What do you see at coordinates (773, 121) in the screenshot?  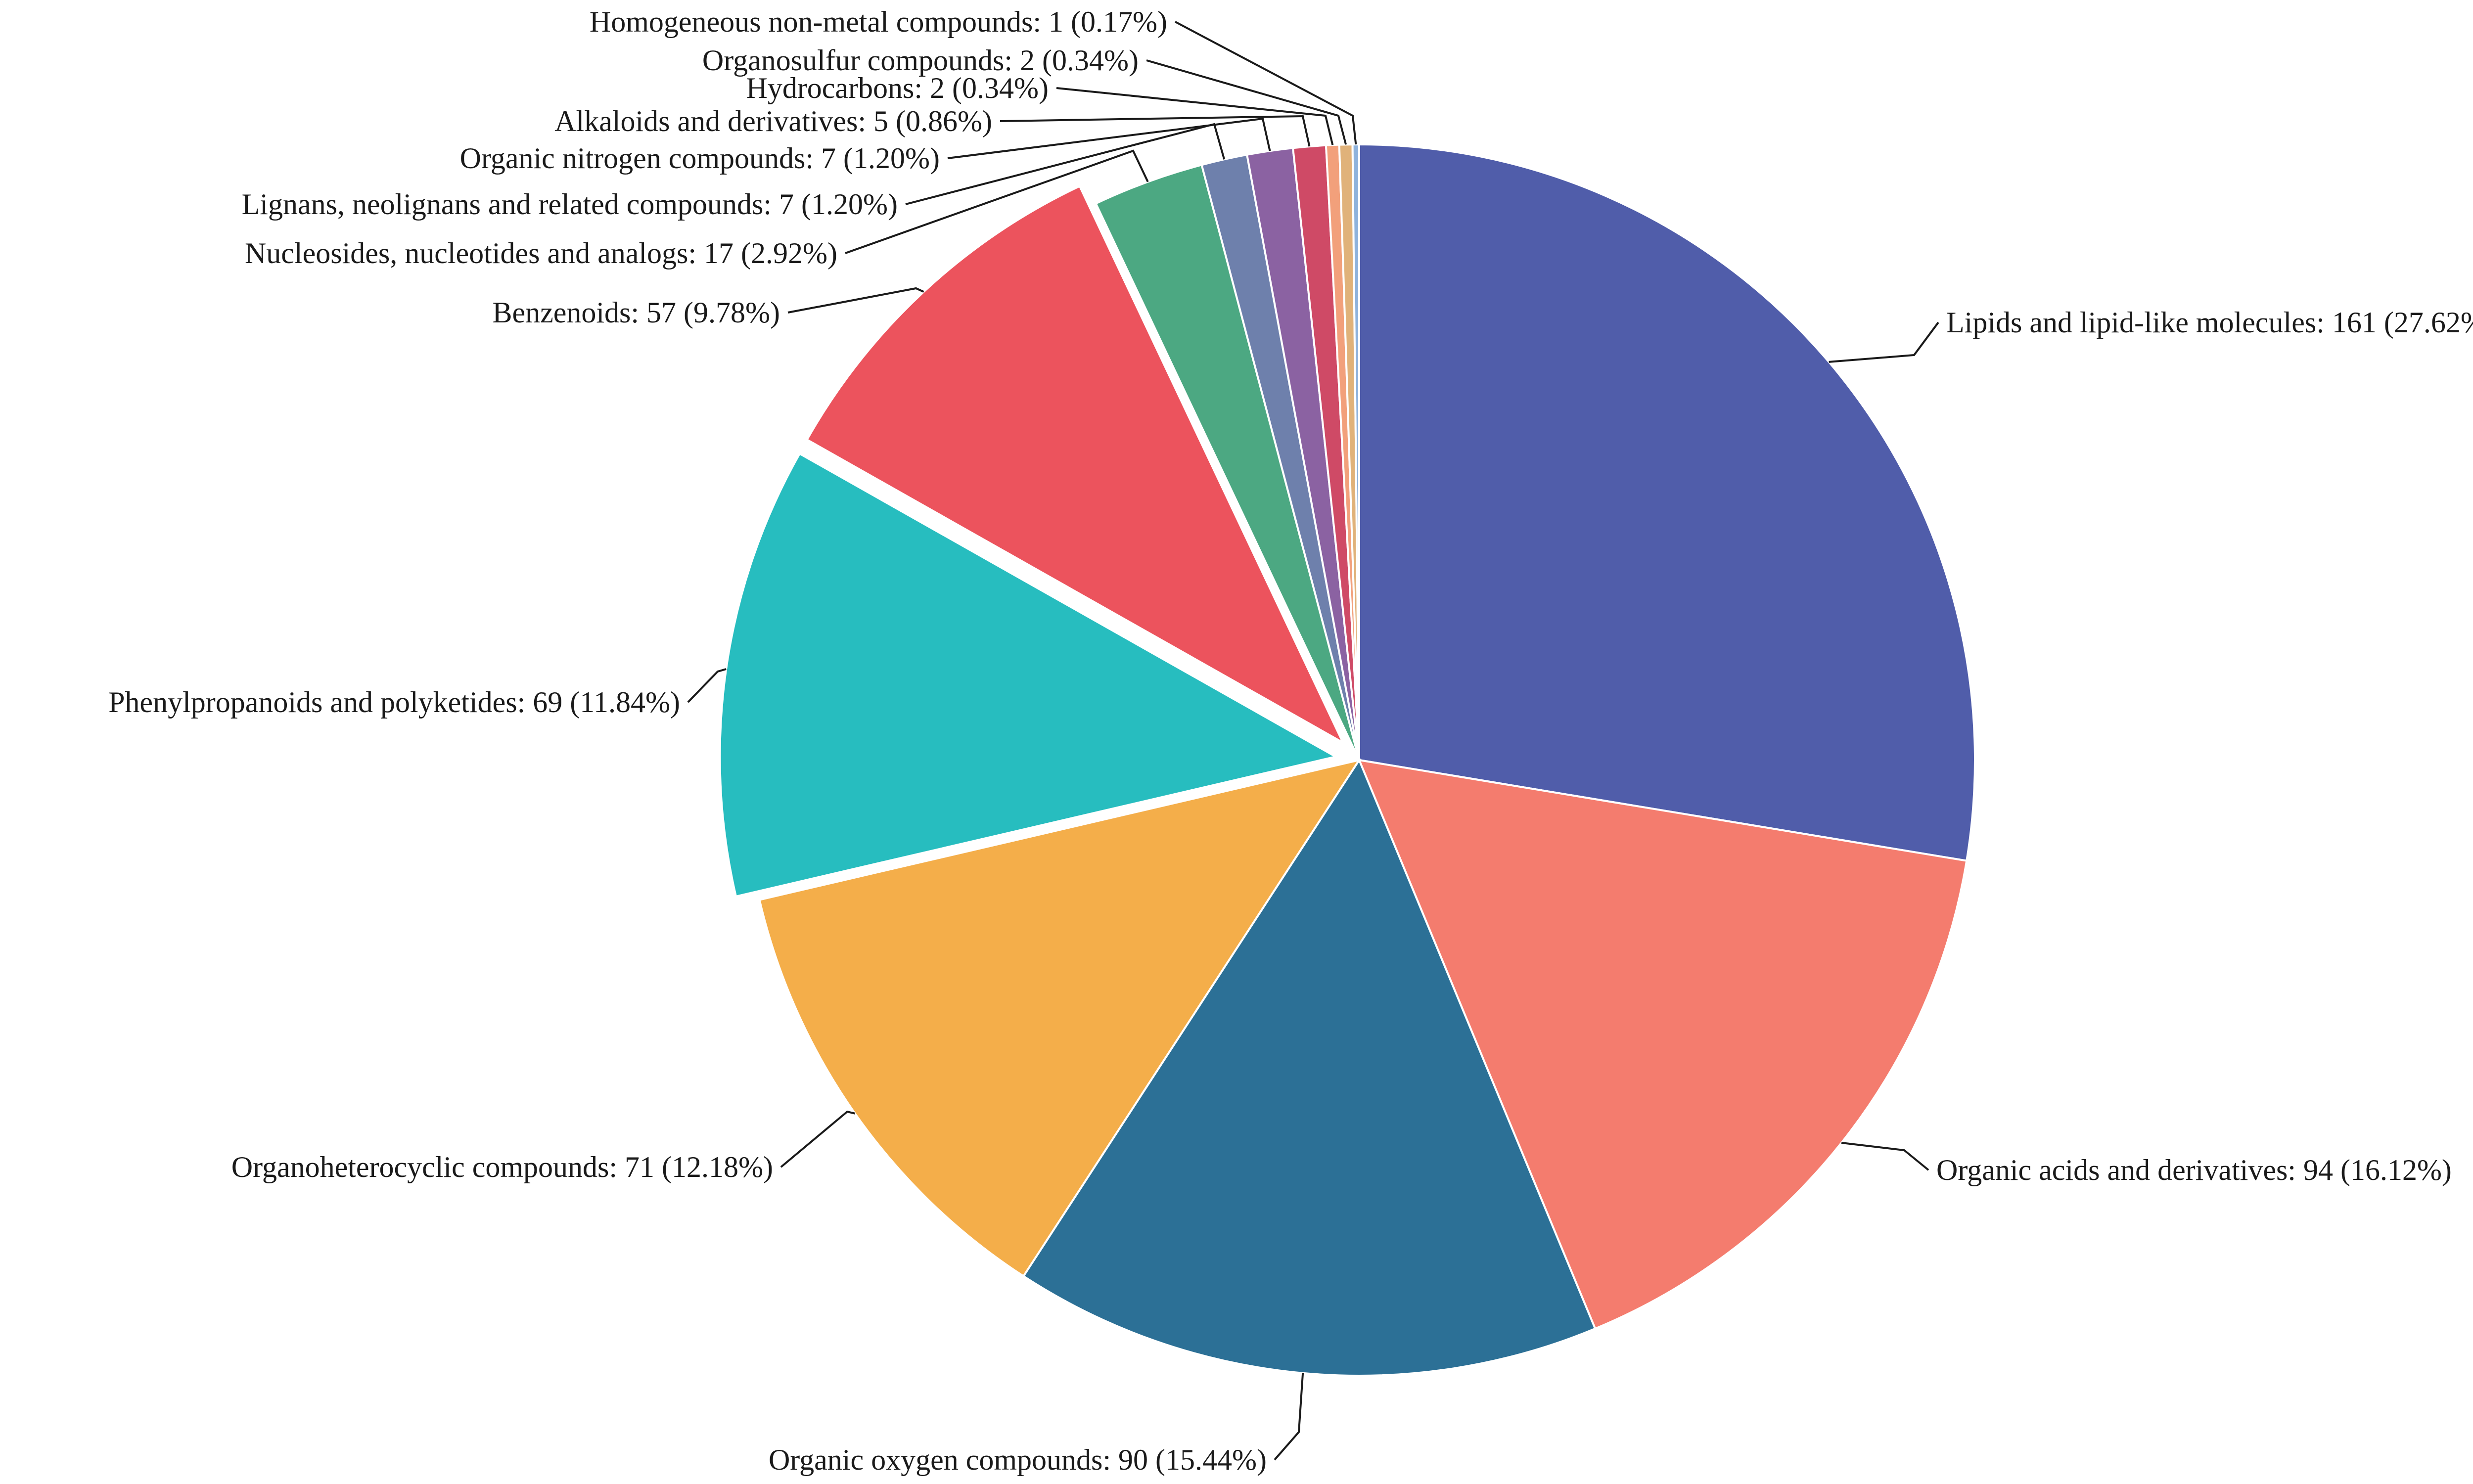 I see `slice-label: Alkaloids and derivatives: 5 (0.86%)` at bounding box center [773, 121].